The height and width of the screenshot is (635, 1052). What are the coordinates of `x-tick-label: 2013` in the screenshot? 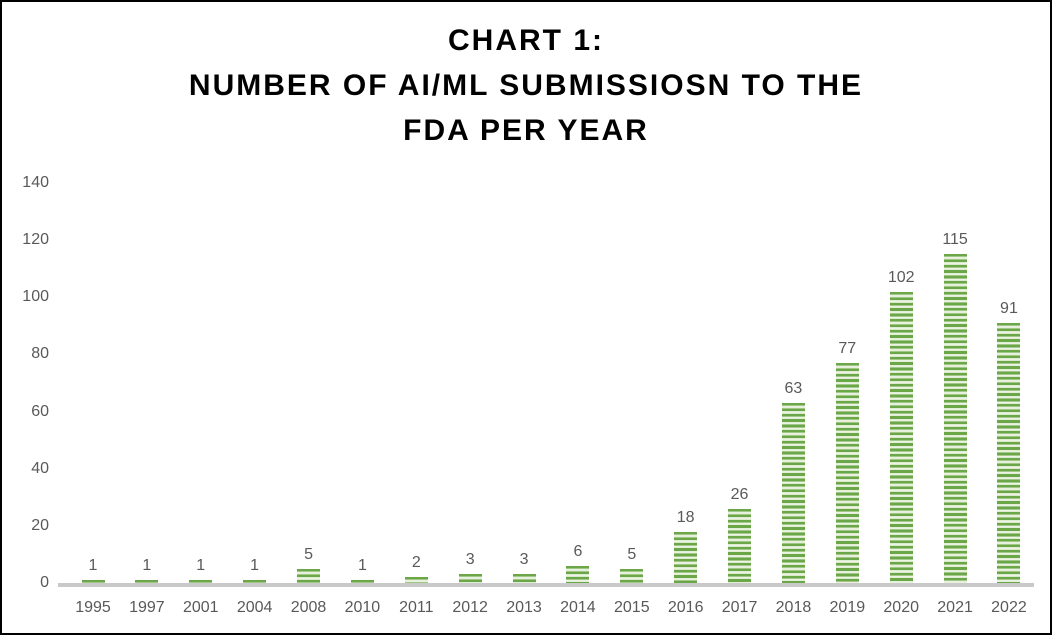 It's located at (524, 607).